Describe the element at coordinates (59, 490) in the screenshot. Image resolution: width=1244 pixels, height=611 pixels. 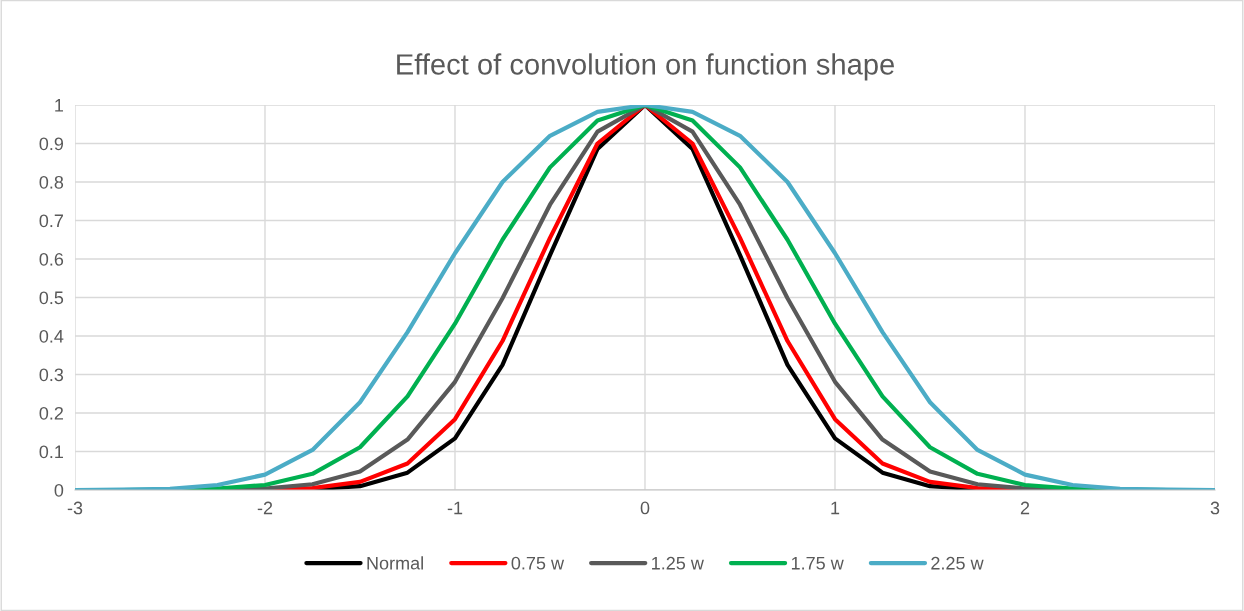
I see `y-tick-label: 0` at that location.